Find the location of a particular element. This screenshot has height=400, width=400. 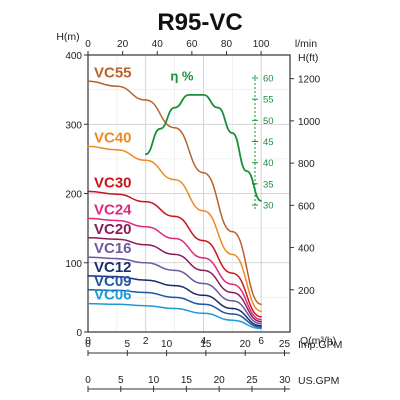

imp-gpm-tick-label: 0 is located at coordinates (88, 344).